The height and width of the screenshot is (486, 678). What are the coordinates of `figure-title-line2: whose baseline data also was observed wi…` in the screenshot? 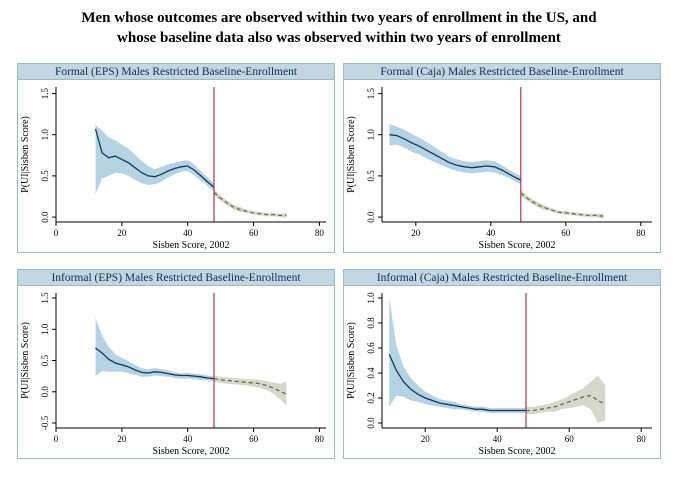 It's located at (339, 38).